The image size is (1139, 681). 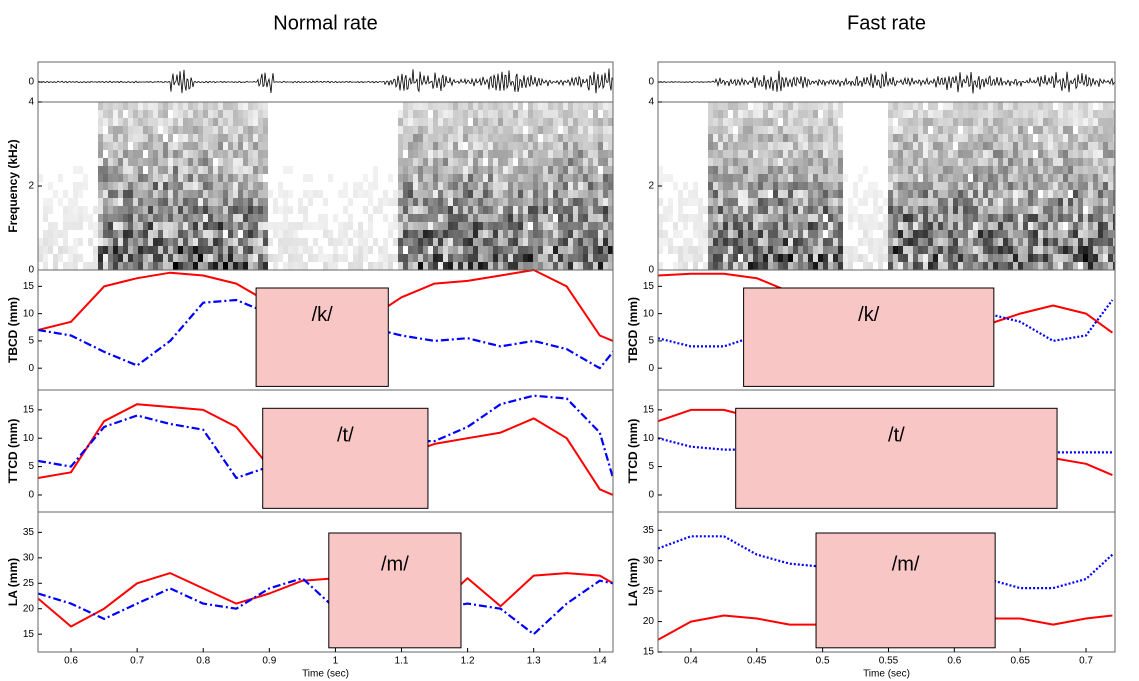 I want to click on x-tick-label: 1, so click(x=336, y=661).